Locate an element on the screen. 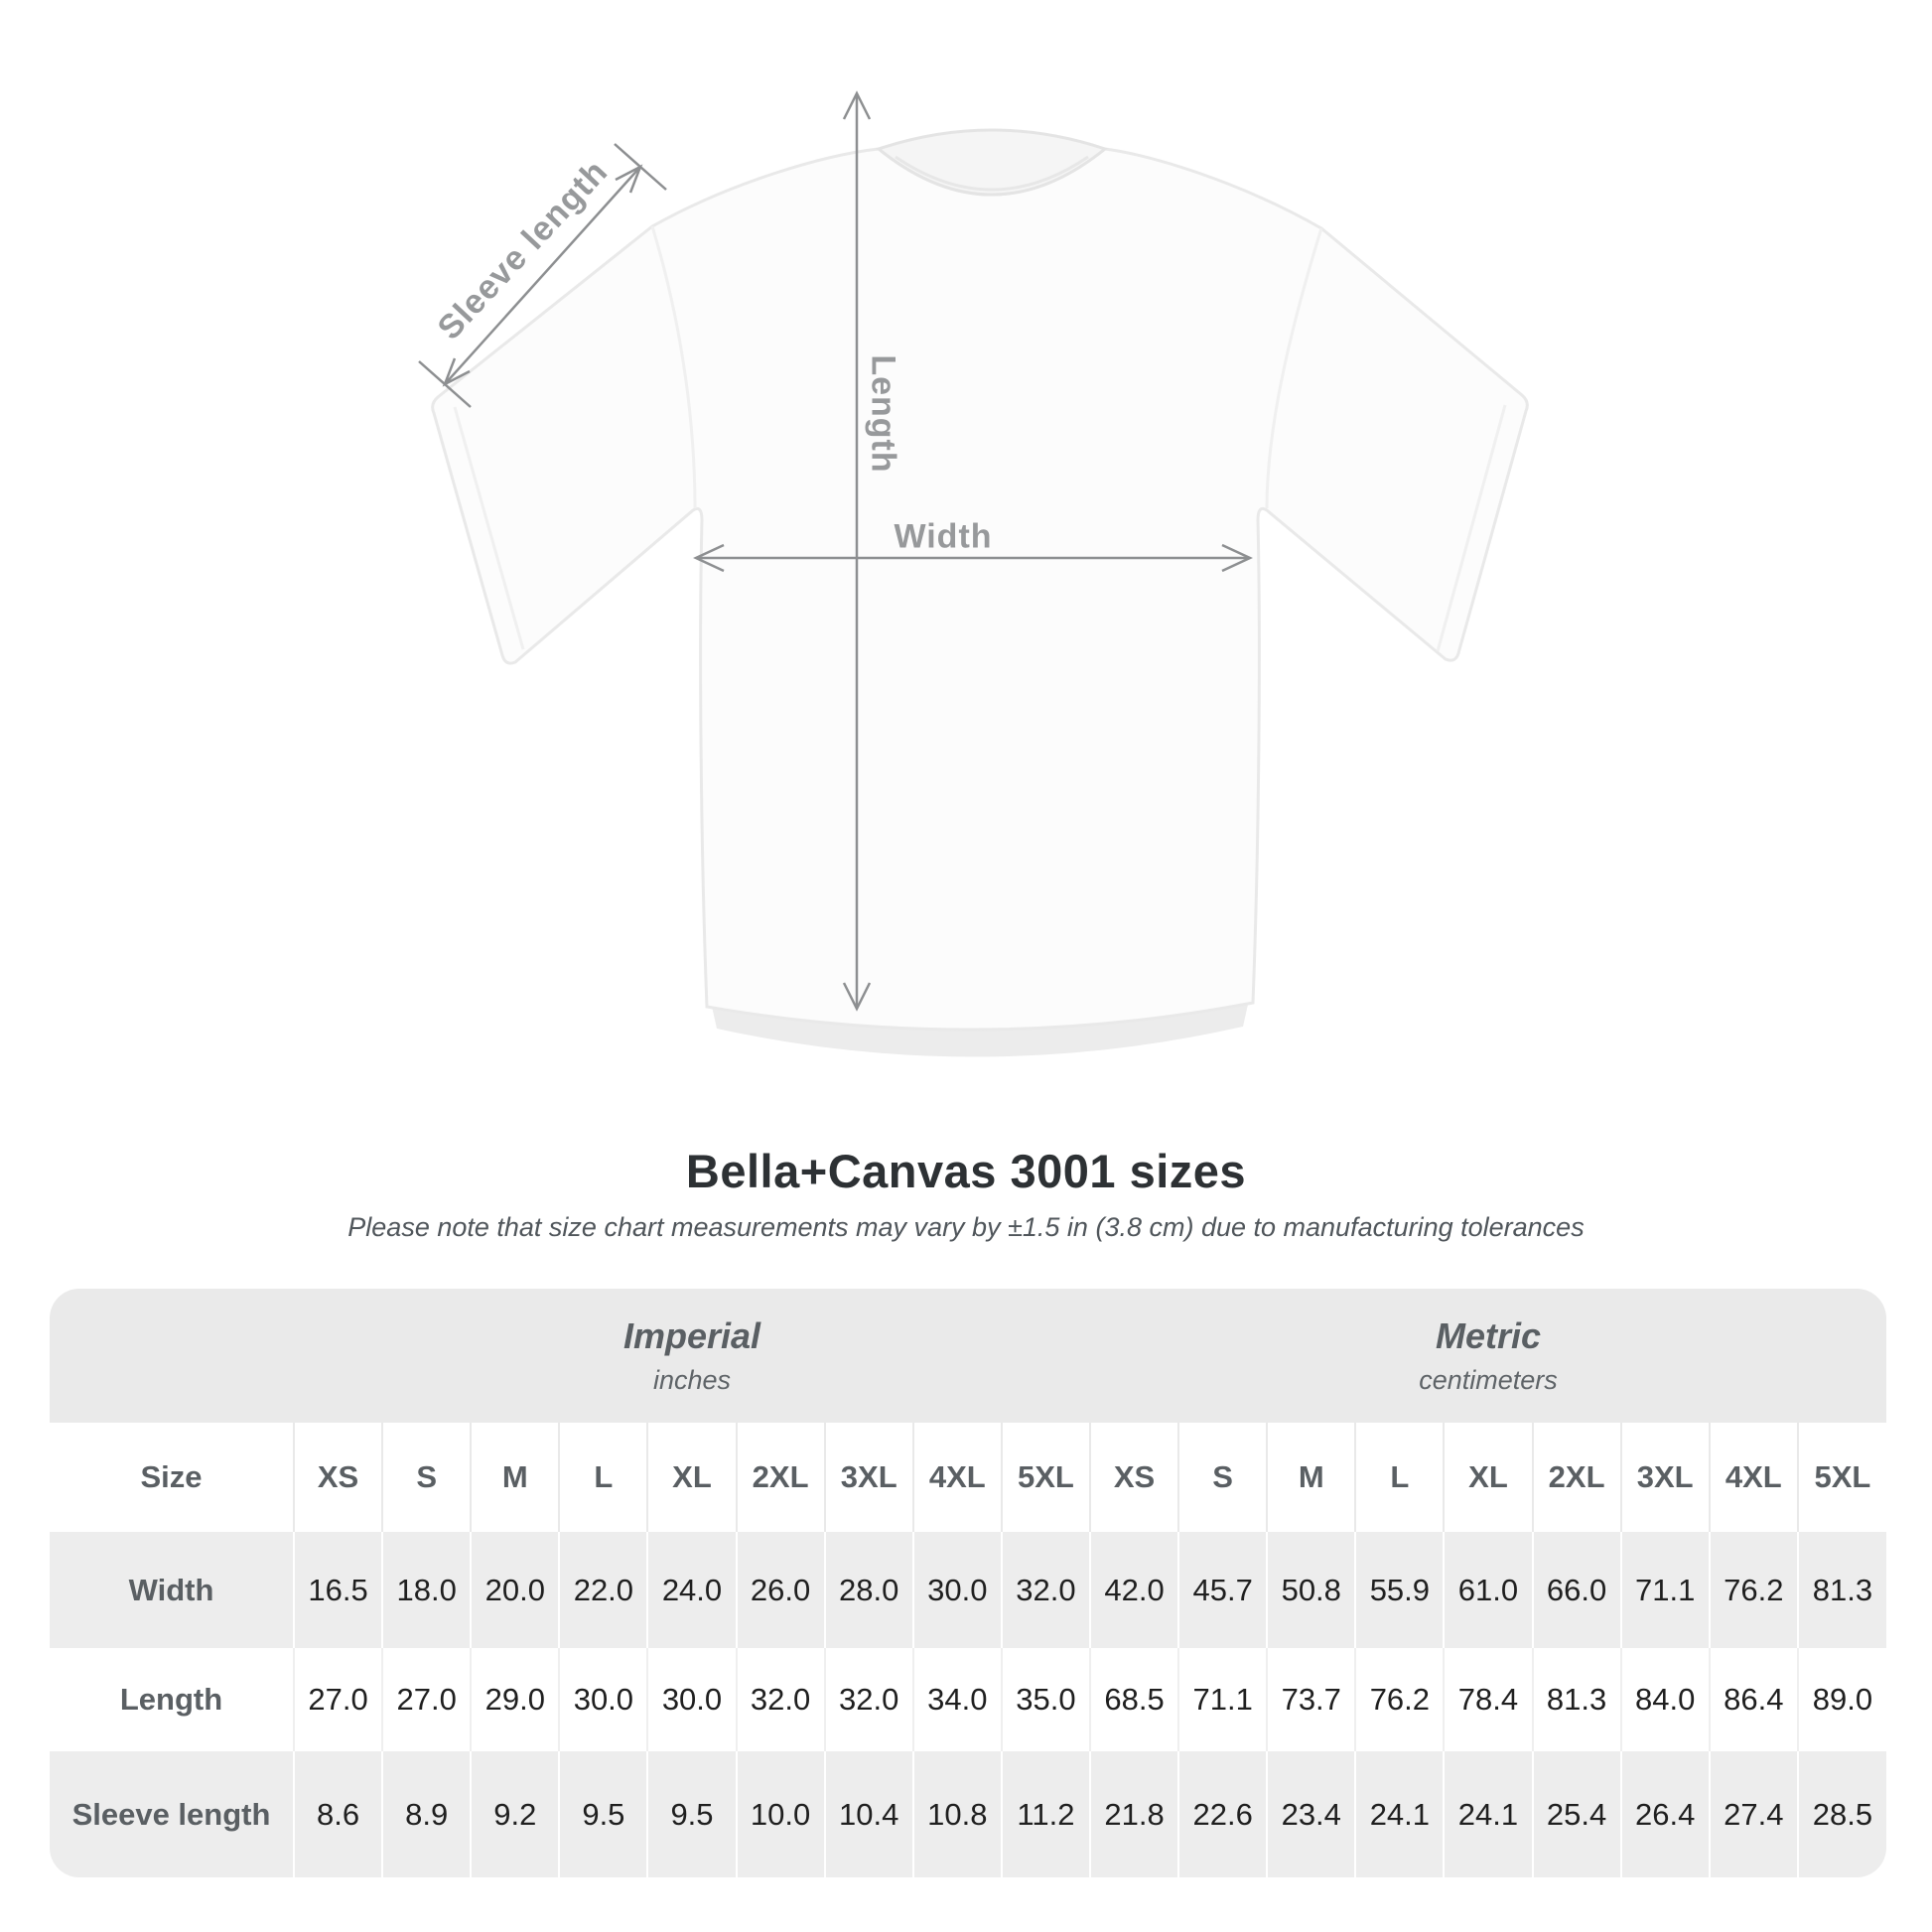 Image resolution: width=1932 pixels, height=1932 pixels. value-cell: 18.0 is located at coordinates (426, 1590).